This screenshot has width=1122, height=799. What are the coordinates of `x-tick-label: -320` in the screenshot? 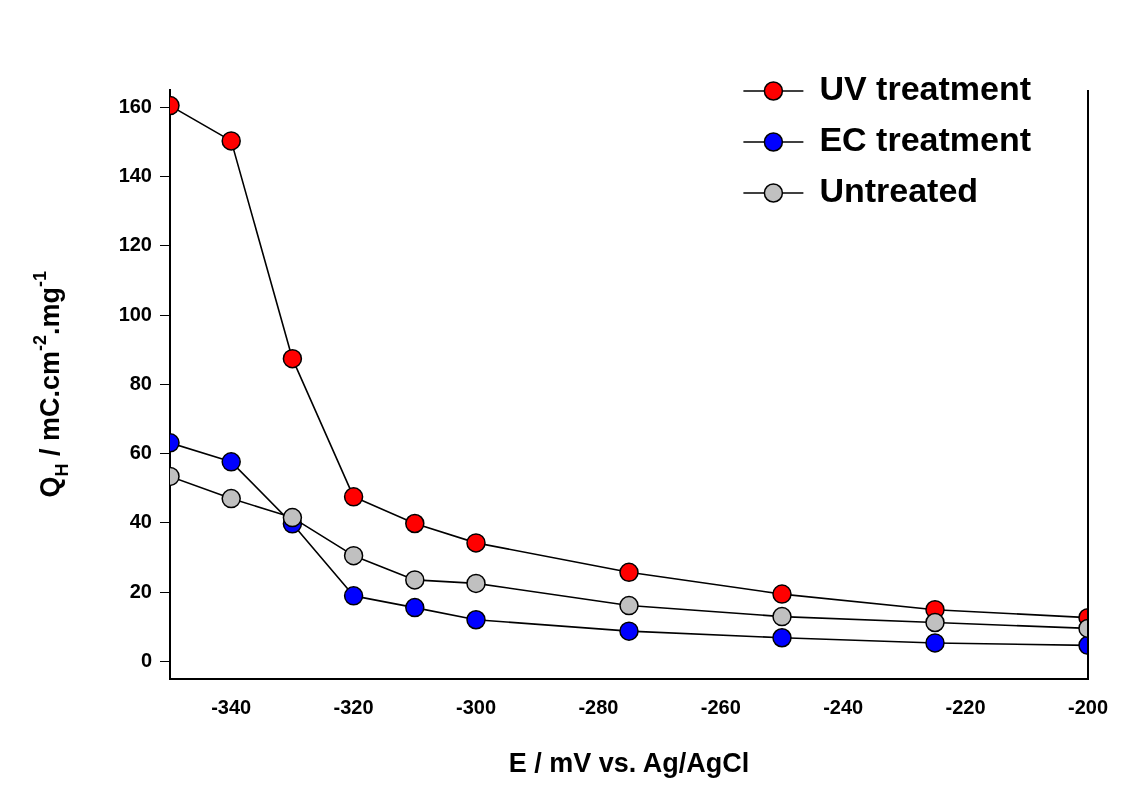 It's located at (353, 707).